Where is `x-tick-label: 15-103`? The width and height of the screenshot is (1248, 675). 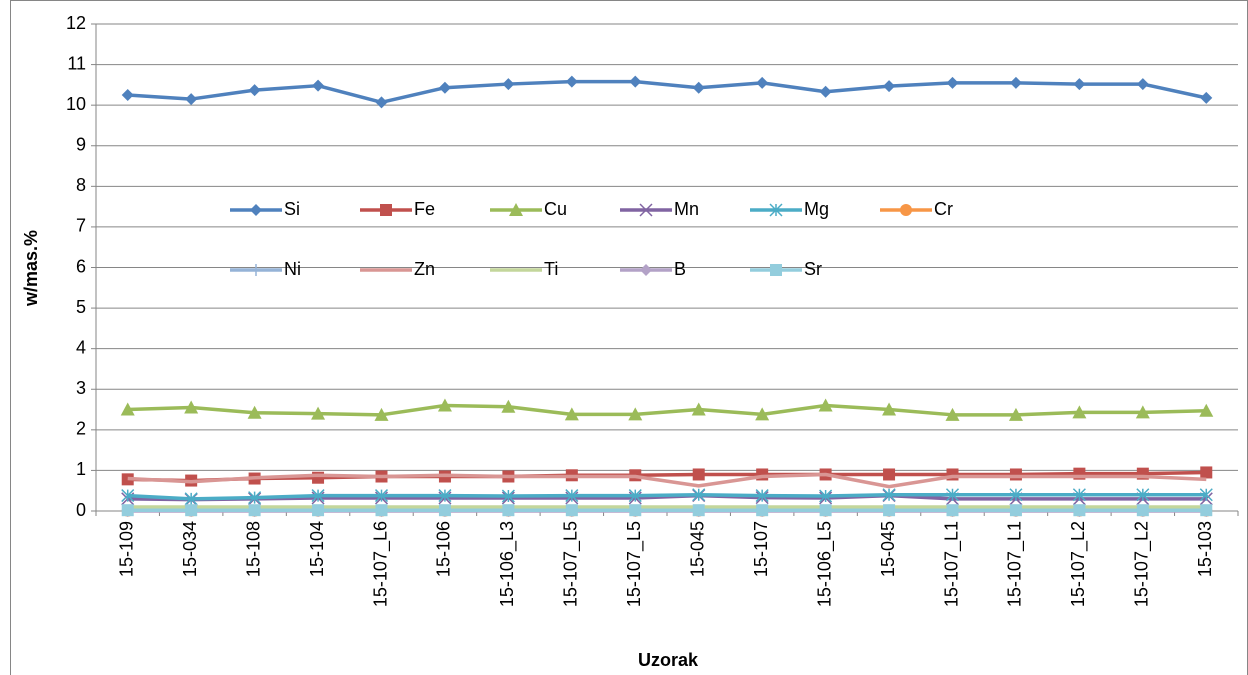
x-tick-label: 15-103 is located at coordinates (1205, 549).